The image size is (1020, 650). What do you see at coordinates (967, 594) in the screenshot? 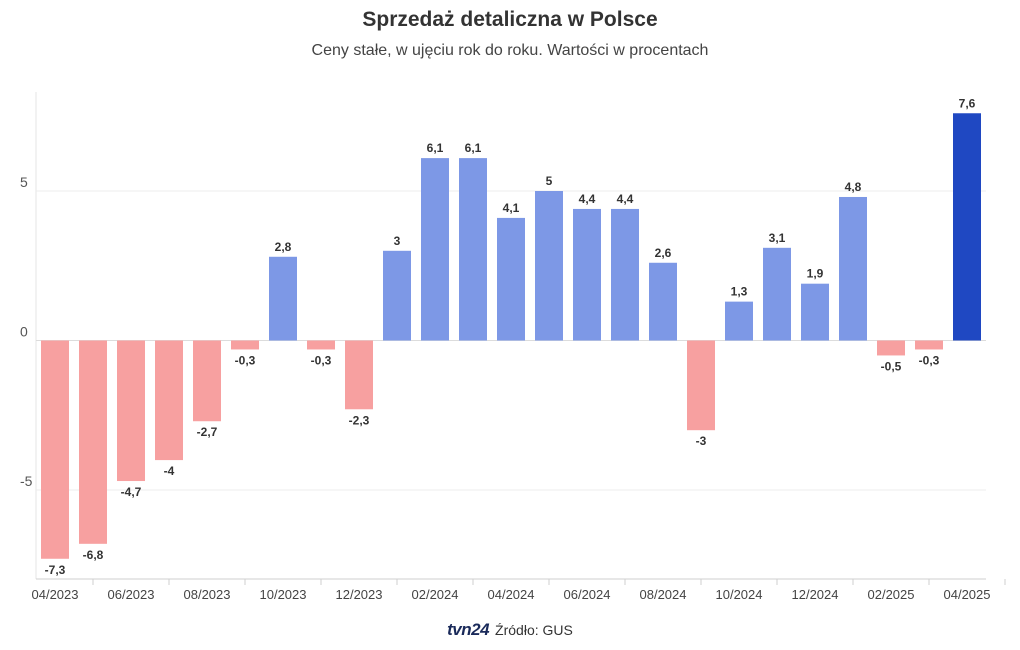
I see `x-tick-label: 04/2025` at bounding box center [967, 594].